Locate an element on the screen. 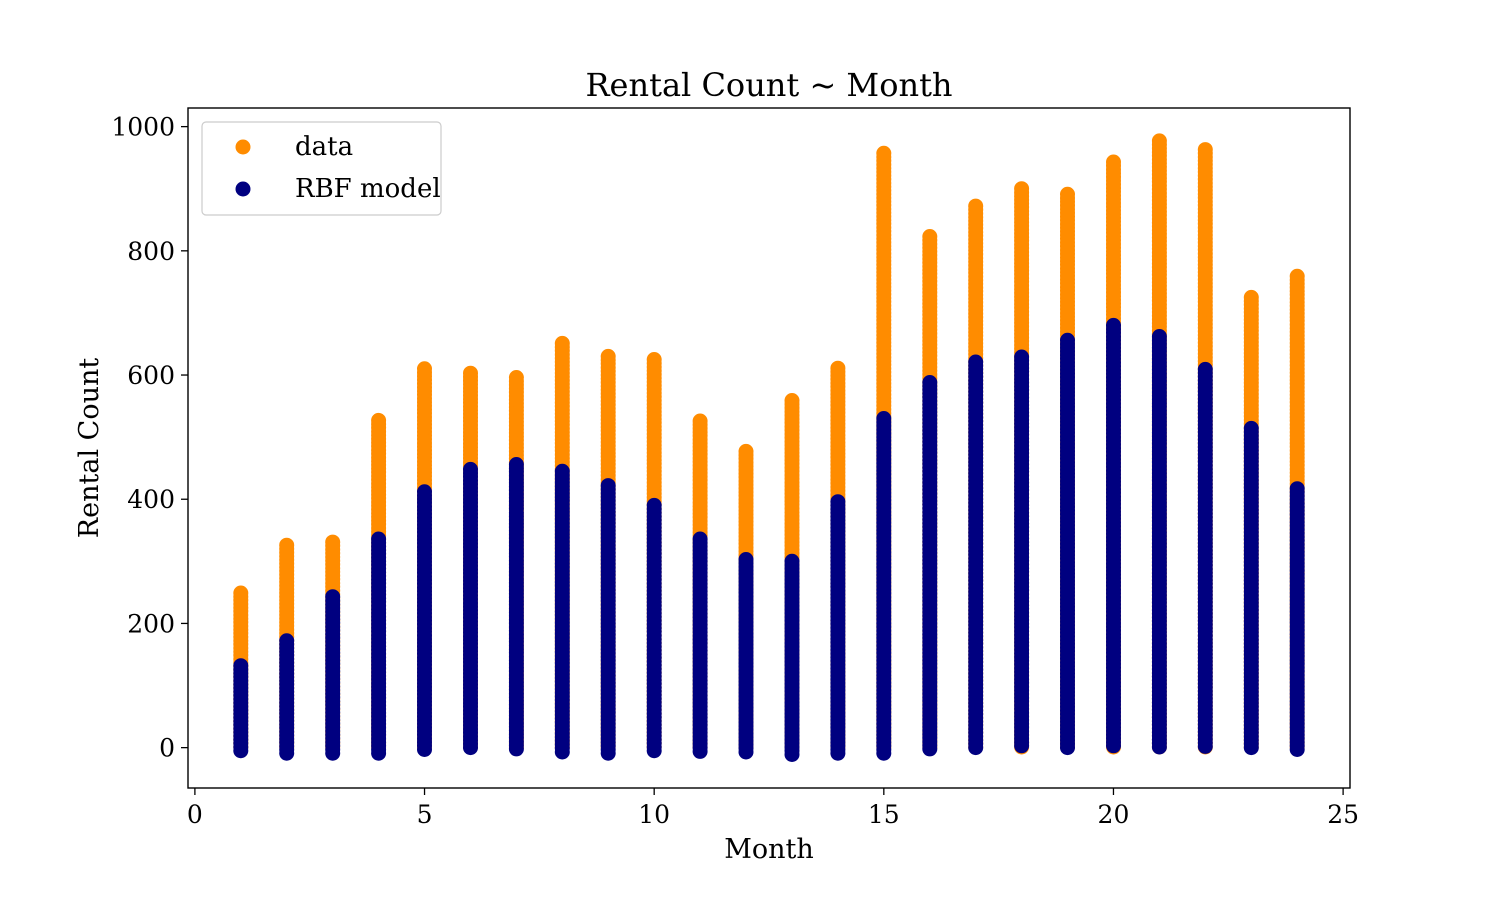  legend-box is located at coordinates (321, 168).